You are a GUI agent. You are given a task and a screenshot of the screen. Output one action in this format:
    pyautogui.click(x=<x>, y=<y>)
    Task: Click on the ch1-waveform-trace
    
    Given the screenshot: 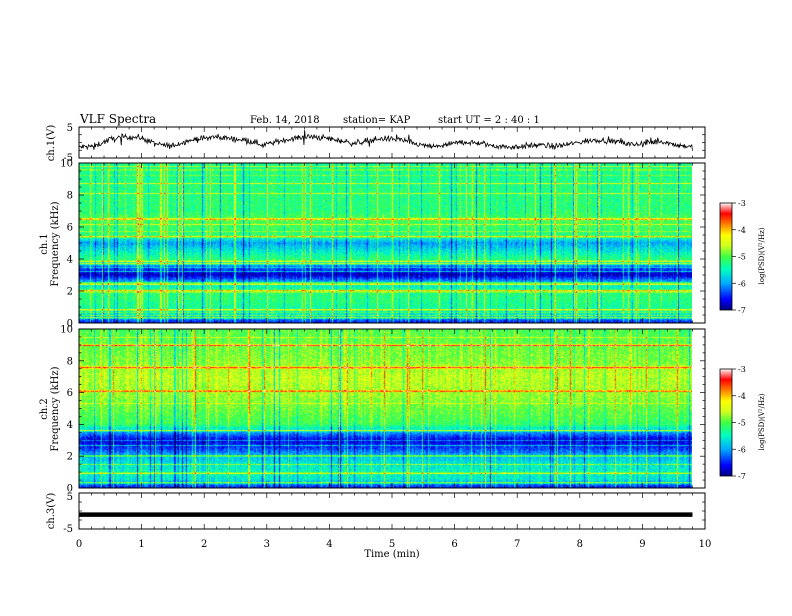 What is the action you would take?
    pyautogui.click(x=385, y=140)
    